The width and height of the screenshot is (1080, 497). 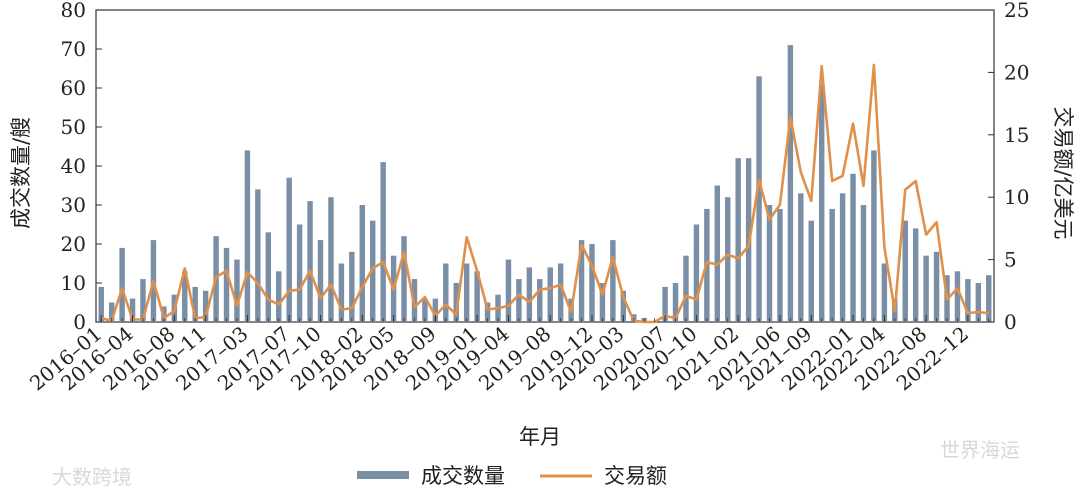 I want to click on y-right-tick-label: 5, so click(x=1010, y=260).